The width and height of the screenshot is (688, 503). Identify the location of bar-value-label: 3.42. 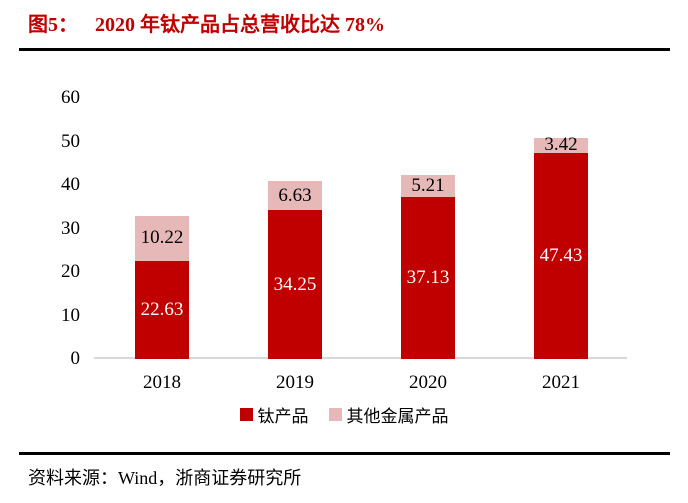
(561, 145).